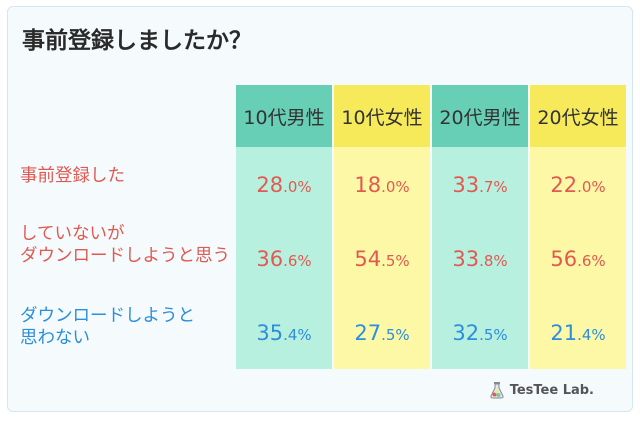 The height and width of the screenshot is (424, 640). What do you see at coordinates (284, 333) in the screenshot?
I see `value-cell: 35.4%` at bounding box center [284, 333].